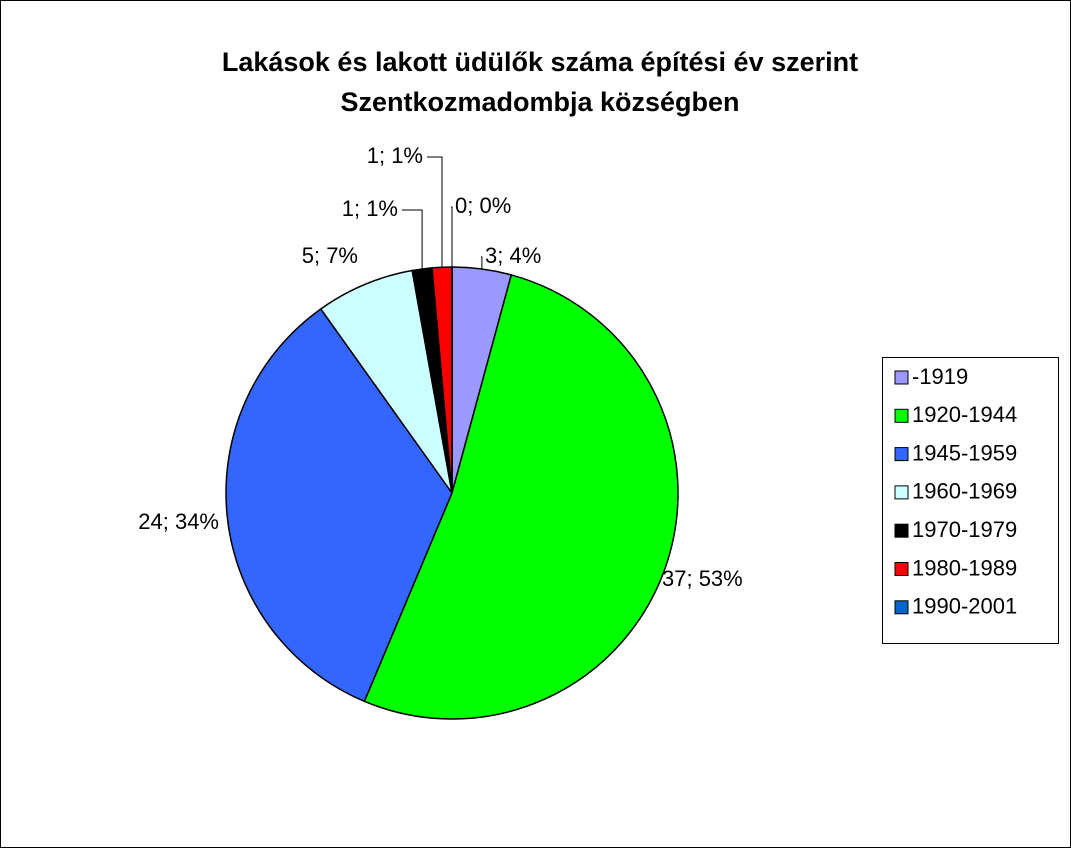 Image resolution: width=1071 pixels, height=848 pixels. What do you see at coordinates (964, 414) in the screenshot?
I see `legend-label: 1920-1944` at bounding box center [964, 414].